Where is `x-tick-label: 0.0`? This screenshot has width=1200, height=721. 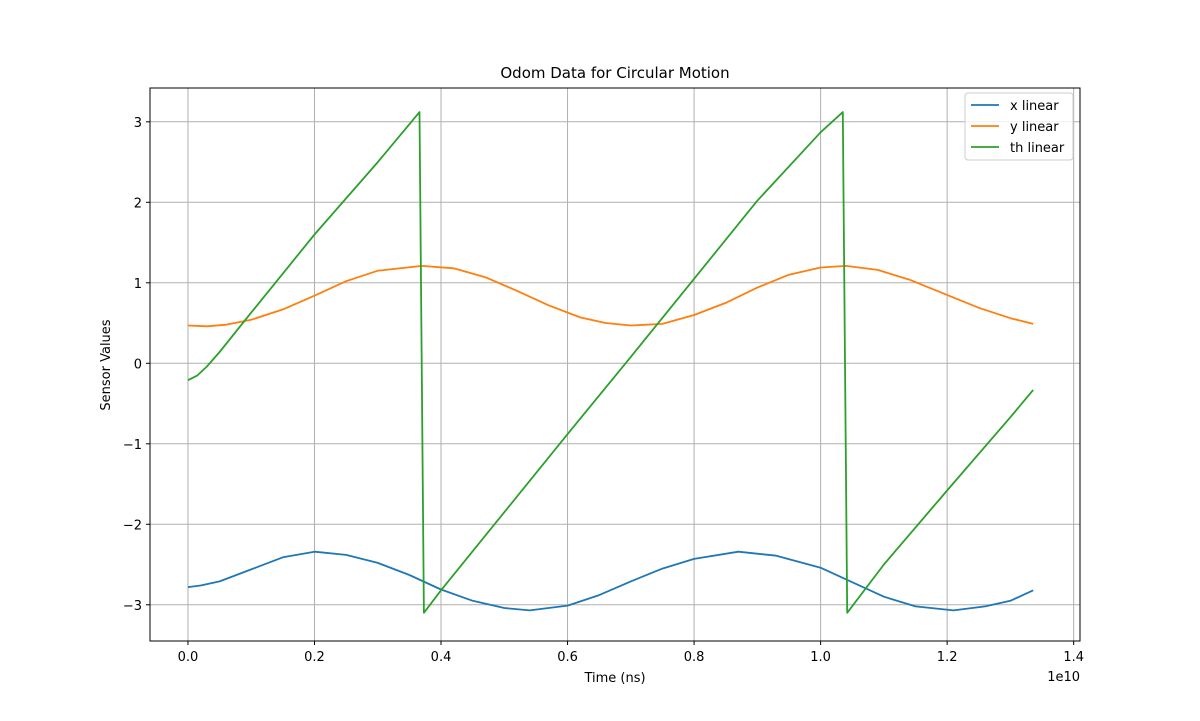
x-tick-label: 0.0 is located at coordinates (188, 657).